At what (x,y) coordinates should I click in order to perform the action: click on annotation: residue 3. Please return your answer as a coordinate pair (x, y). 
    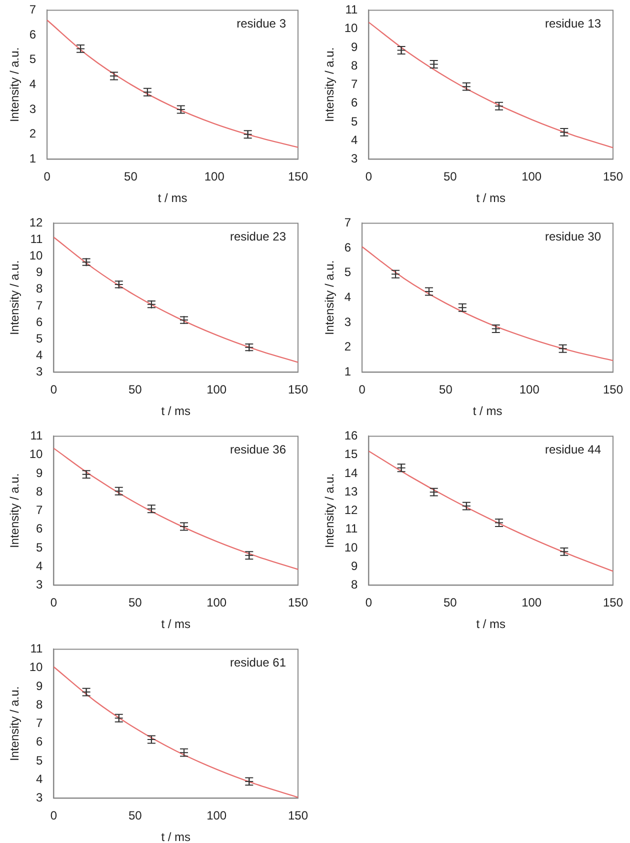
    Looking at the image, I should click on (261, 23).